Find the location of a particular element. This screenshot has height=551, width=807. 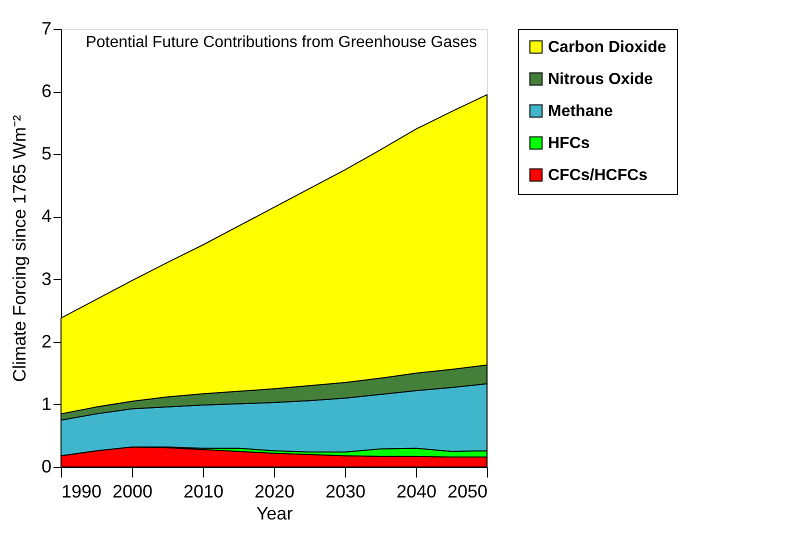

legend-label: CFCs/HCFCs is located at coordinates (598, 175).